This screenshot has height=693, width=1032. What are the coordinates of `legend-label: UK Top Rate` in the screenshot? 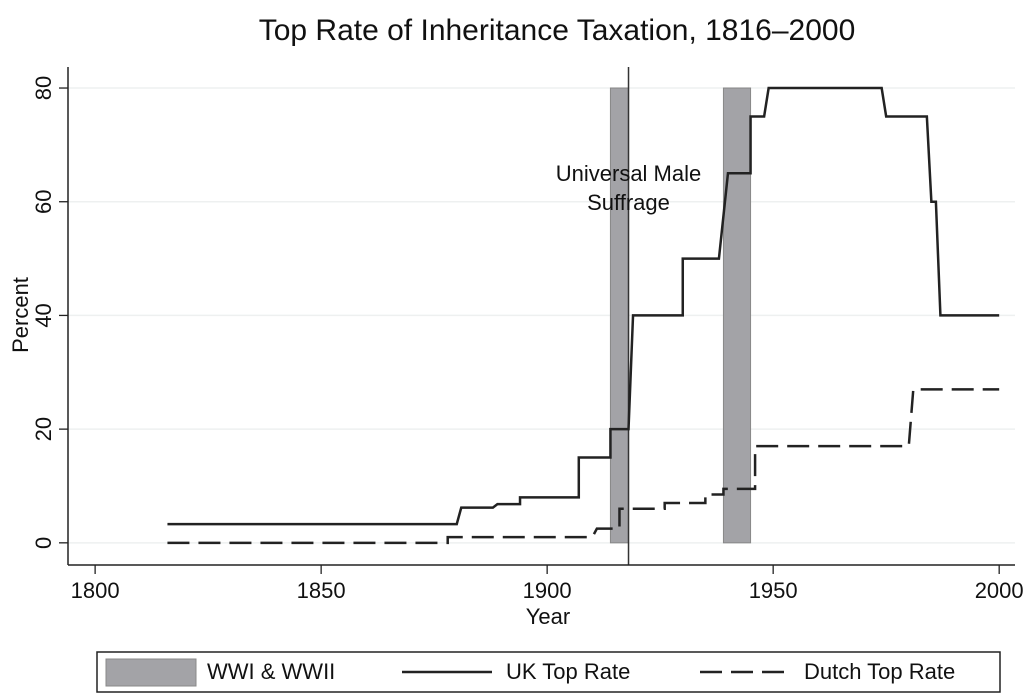 It's located at (568, 671).